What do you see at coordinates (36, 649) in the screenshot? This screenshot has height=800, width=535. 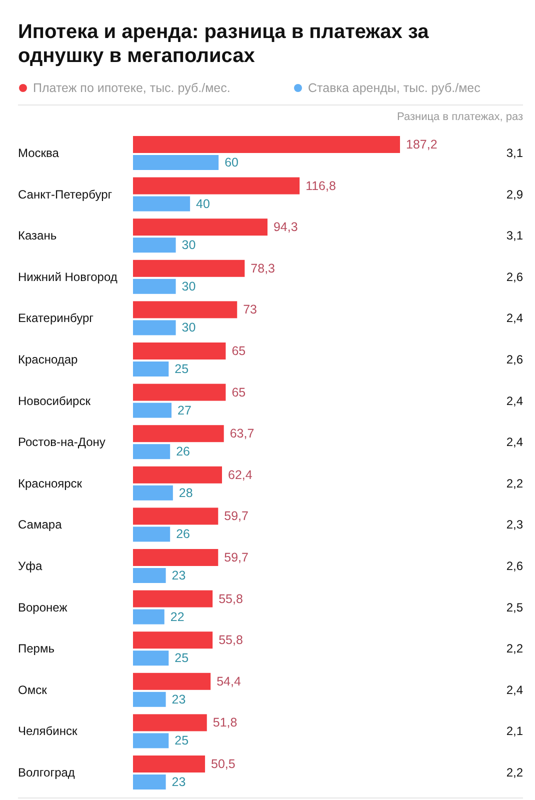 I see `y-tick-label: Пермь` at bounding box center [36, 649].